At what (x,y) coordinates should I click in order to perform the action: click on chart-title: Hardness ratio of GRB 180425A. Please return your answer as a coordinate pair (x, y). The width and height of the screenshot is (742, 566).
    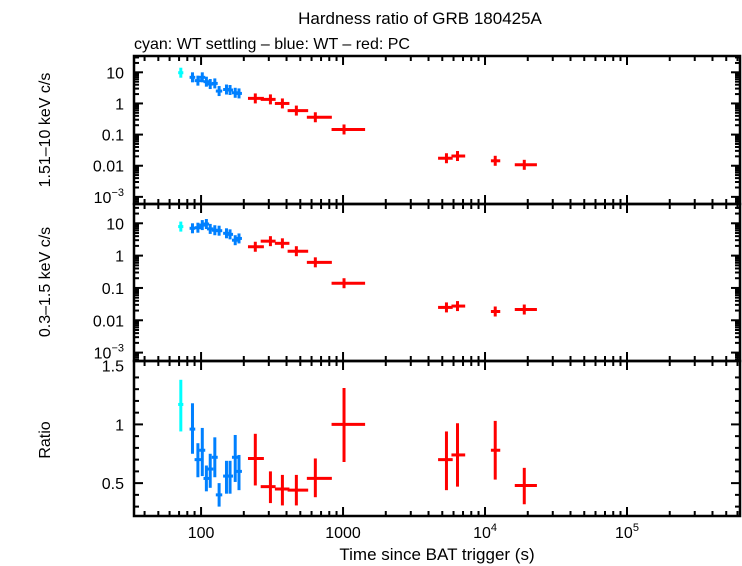
    Looking at the image, I should click on (420, 18).